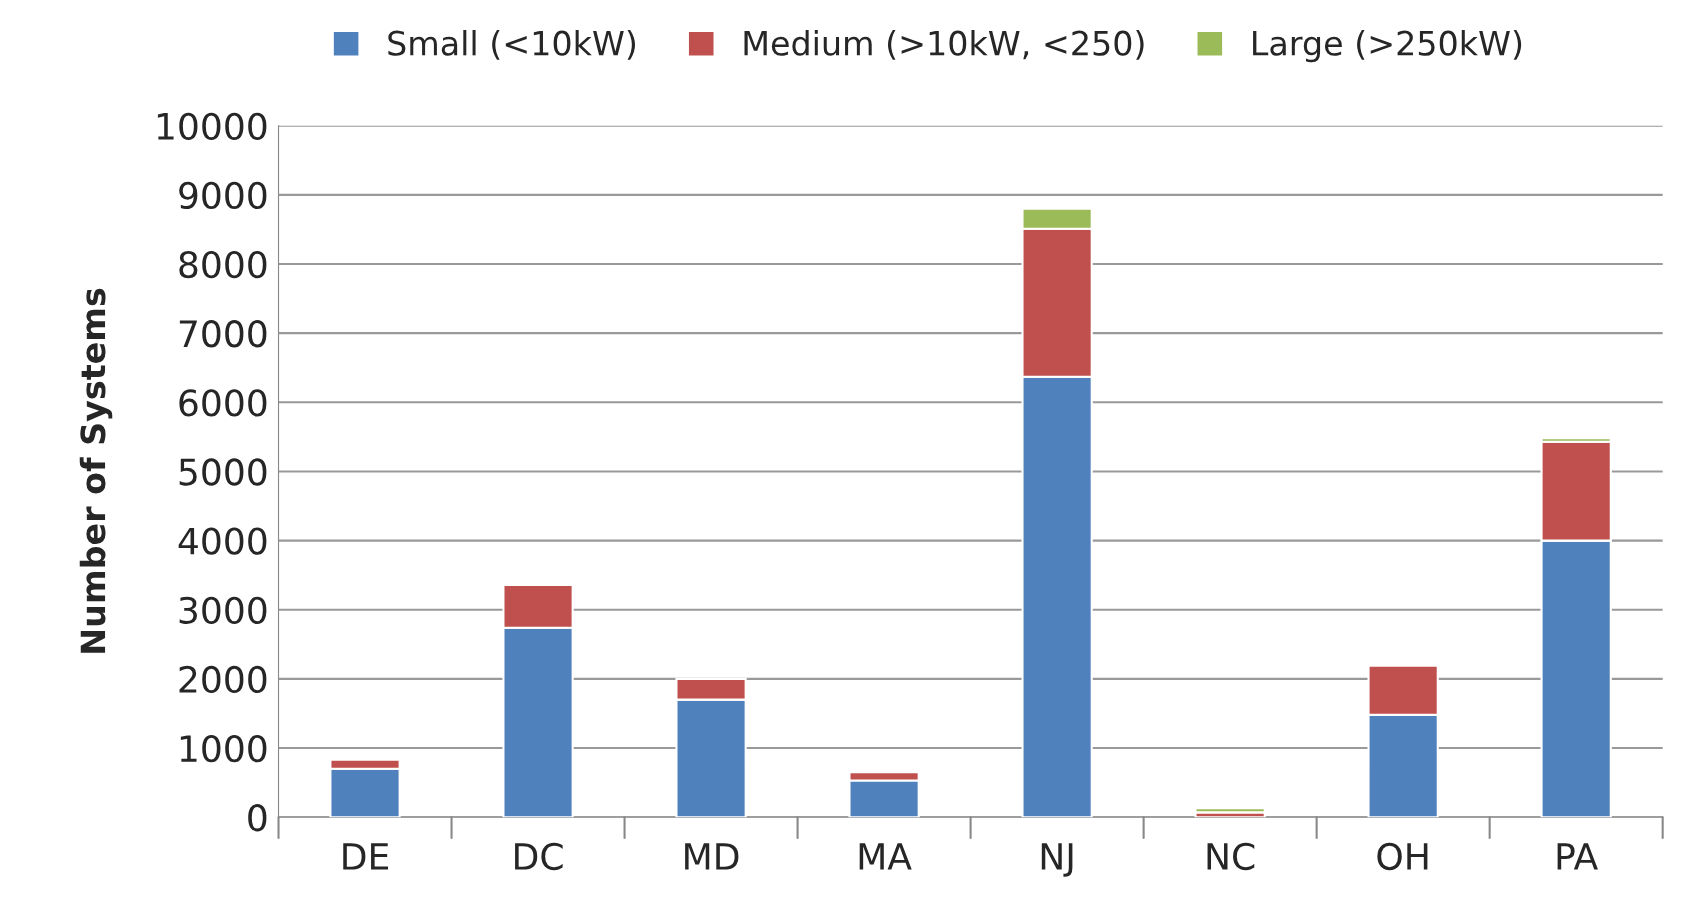 This screenshot has width=1688, height=898. Describe the element at coordinates (223, 610) in the screenshot. I see `y-tick-label: 3000` at that location.